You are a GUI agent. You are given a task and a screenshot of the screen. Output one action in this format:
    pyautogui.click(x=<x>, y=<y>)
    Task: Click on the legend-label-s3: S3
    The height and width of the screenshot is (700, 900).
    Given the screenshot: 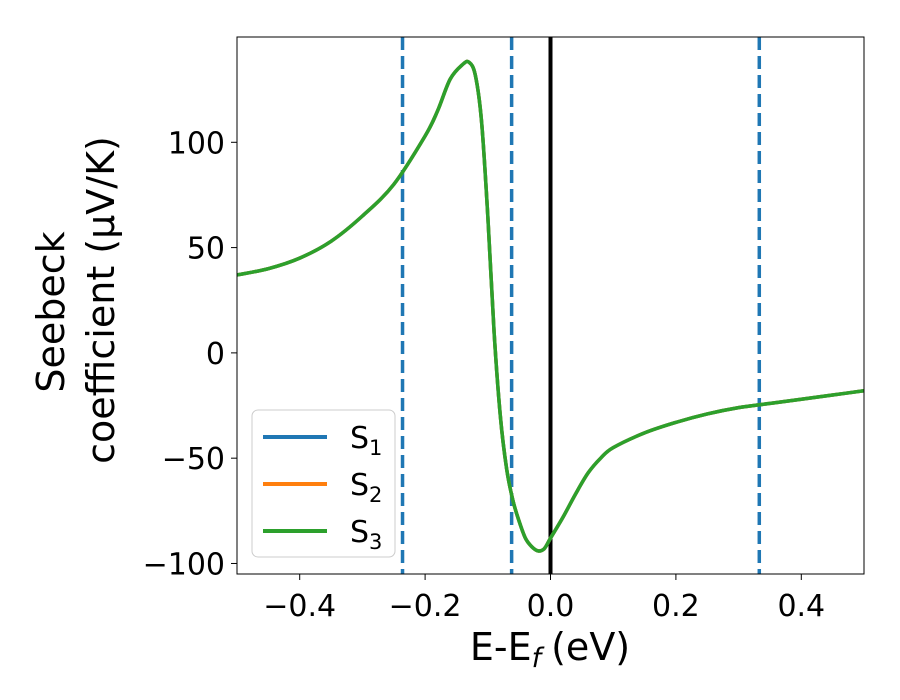 What is the action you would take?
    pyautogui.click(x=366, y=534)
    